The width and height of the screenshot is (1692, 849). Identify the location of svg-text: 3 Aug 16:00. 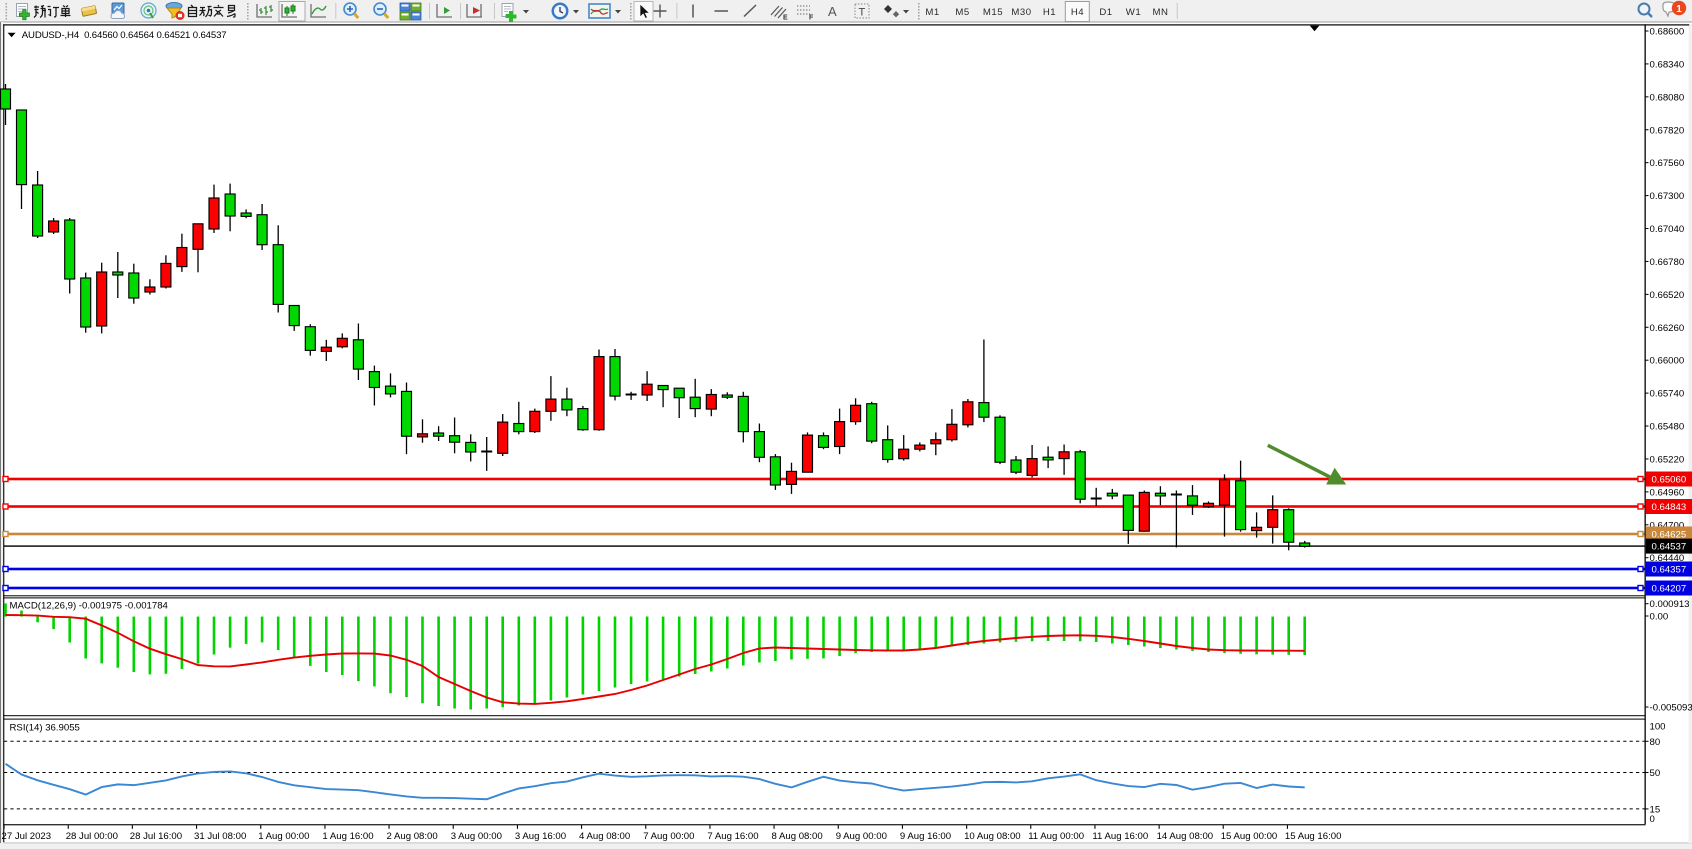
(540, 836).